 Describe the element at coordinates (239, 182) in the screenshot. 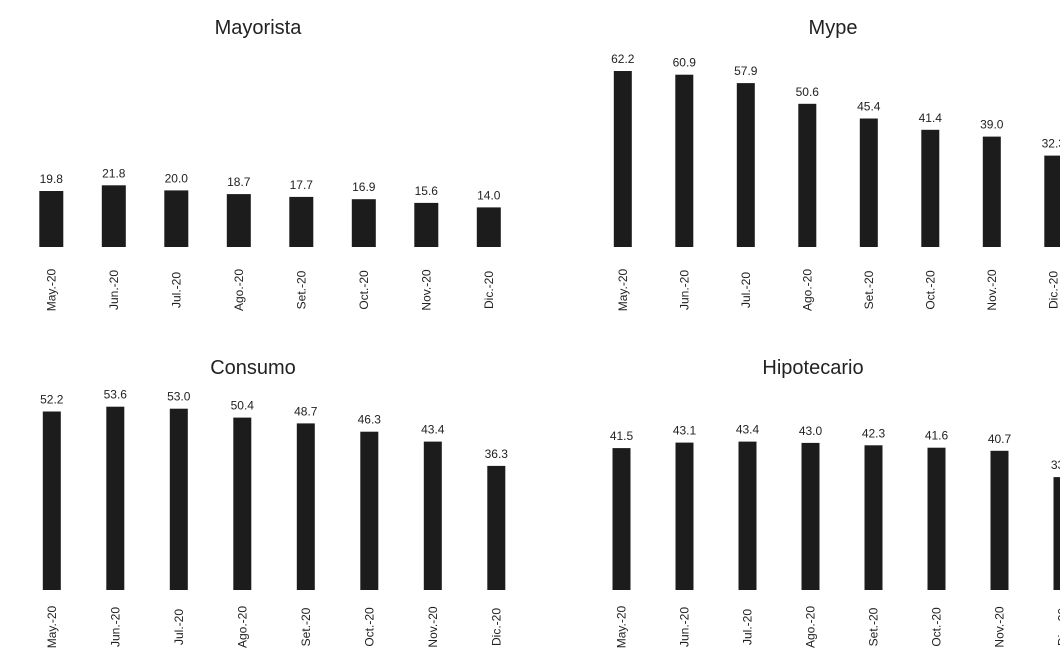

I see `data-label: 18.7` at that location.